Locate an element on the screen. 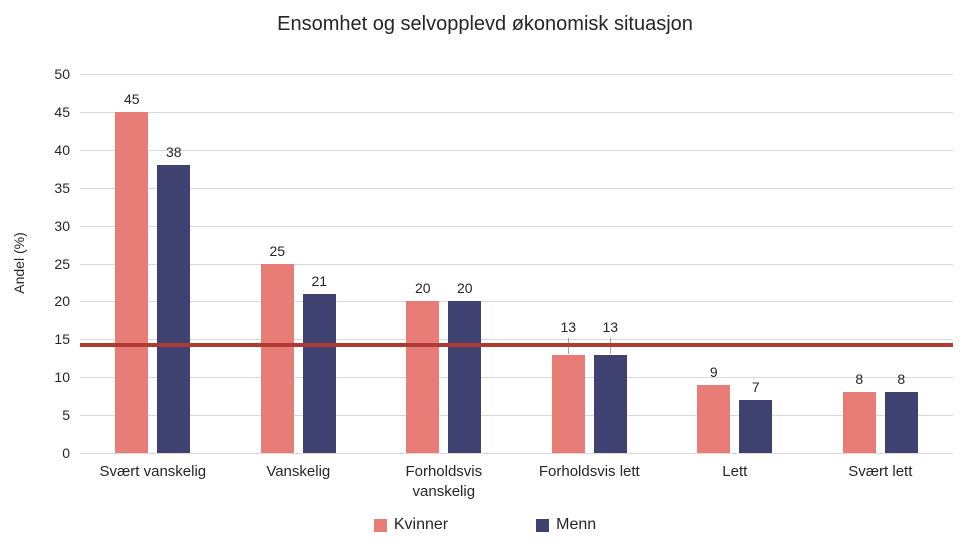 This screenshot has width=970, height=550. category-label: Svært vanskelig is located at coordinates (153, 471).